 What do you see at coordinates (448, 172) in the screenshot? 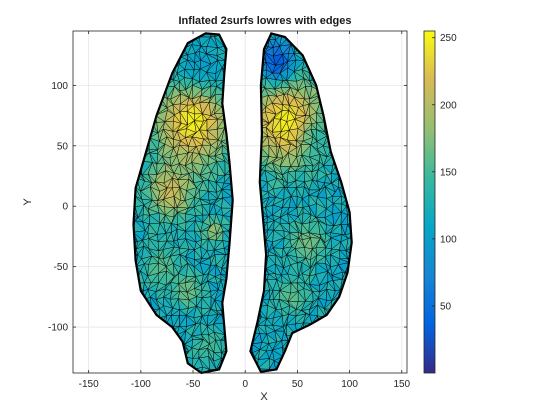
I see `colorbar-tick-label: 150` at bounding box center [448, 172].